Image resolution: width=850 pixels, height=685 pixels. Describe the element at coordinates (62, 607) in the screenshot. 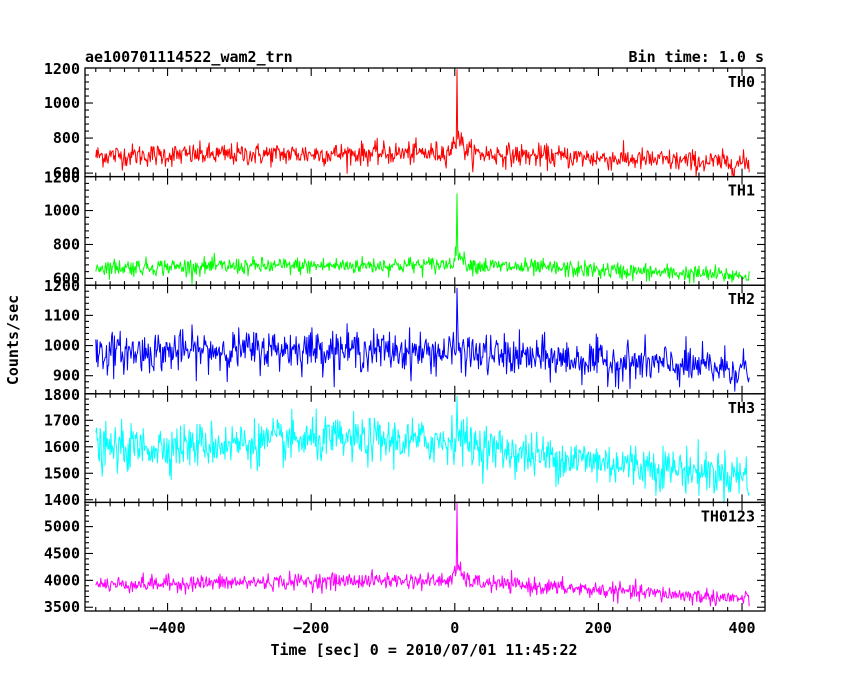

I see `y-tick-label: 3500` at that location.